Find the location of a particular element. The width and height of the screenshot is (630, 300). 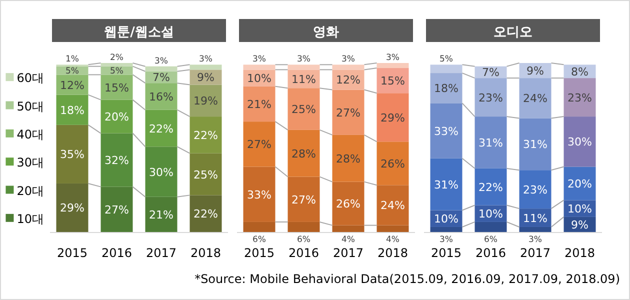

data-label: 12% is located at coordinates (72, 85).